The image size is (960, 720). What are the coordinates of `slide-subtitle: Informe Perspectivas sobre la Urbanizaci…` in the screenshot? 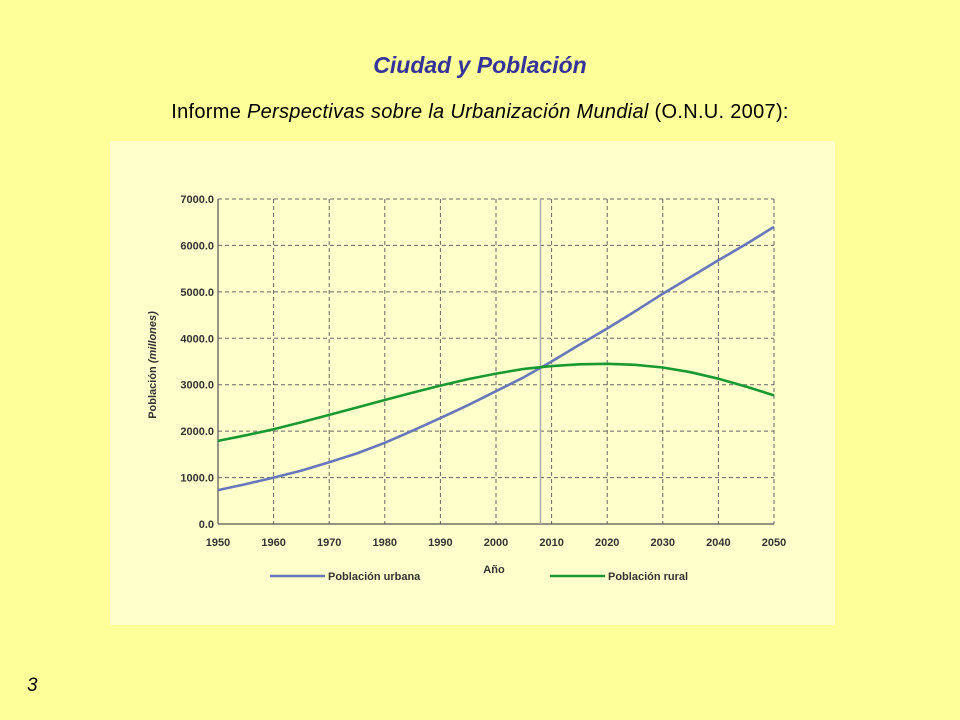 It's located at (480, 112).